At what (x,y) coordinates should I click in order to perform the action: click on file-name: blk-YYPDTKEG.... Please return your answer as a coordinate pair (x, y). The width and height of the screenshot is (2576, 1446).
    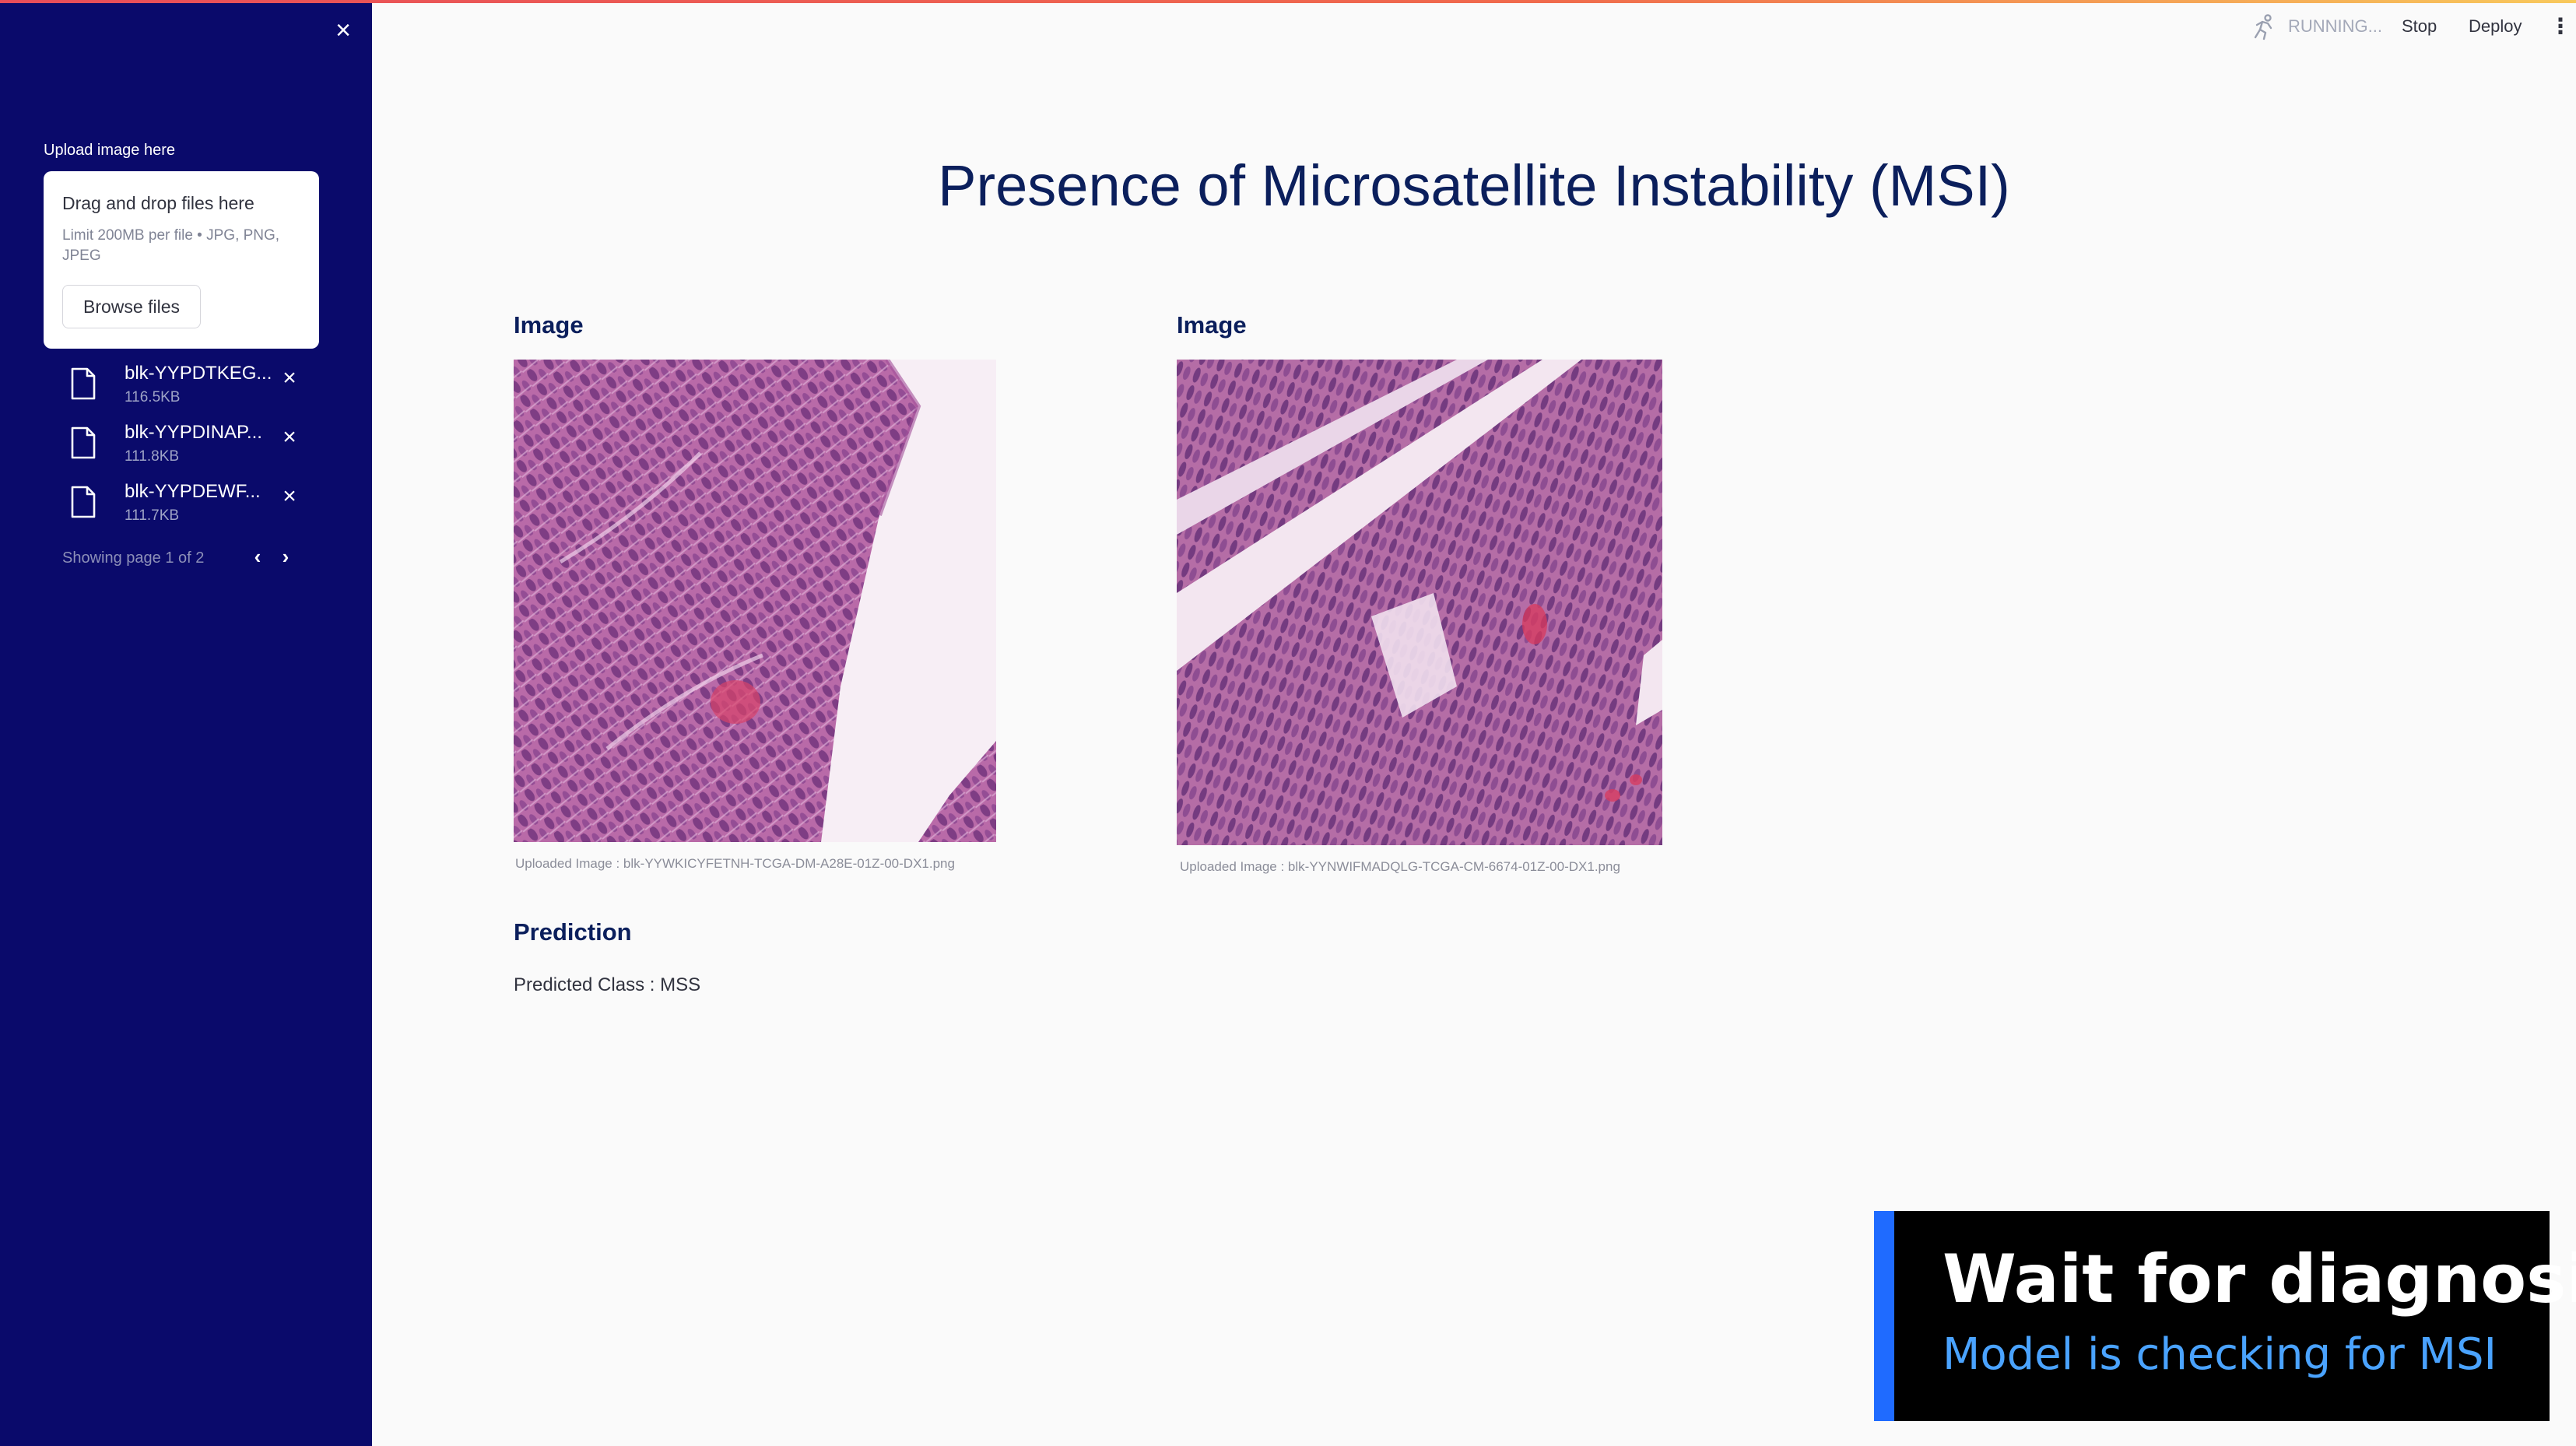
    Looking at the image, I should click on (199, 373).